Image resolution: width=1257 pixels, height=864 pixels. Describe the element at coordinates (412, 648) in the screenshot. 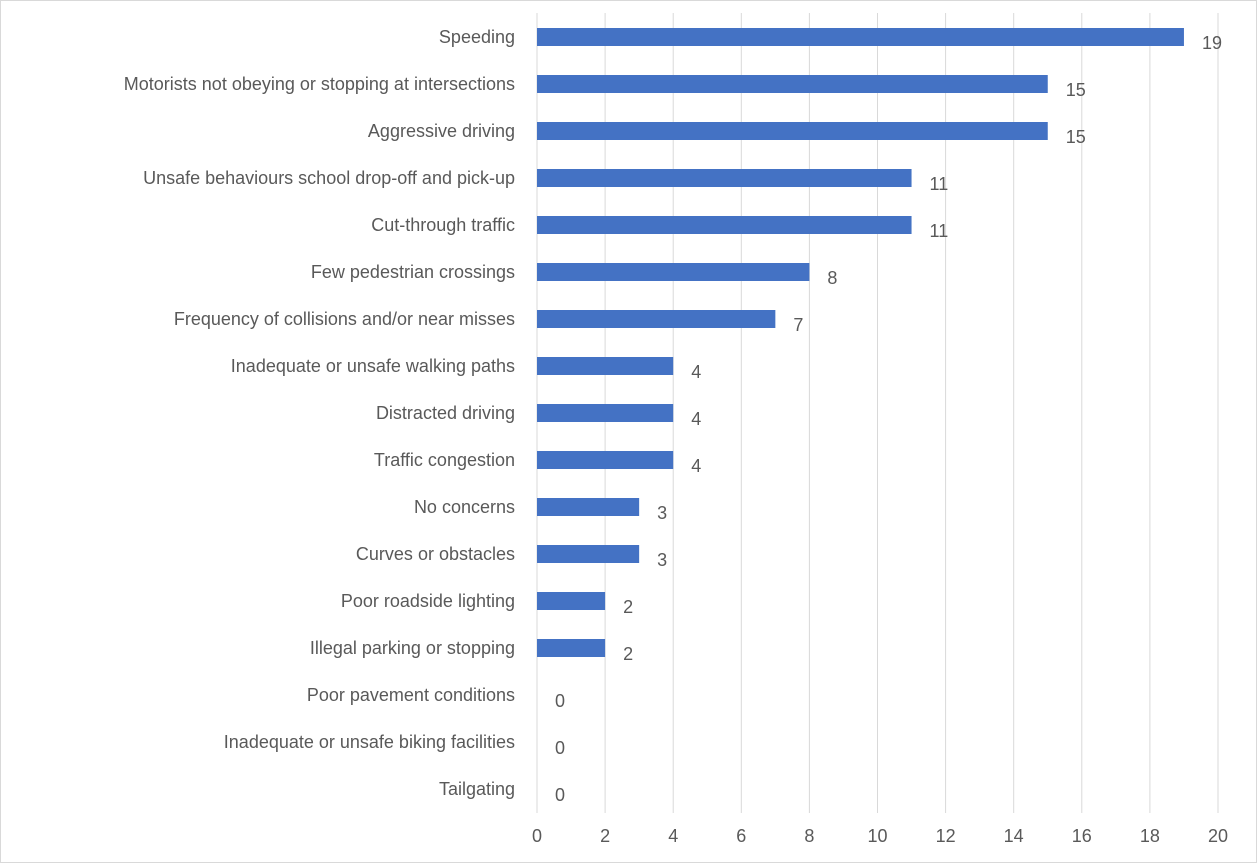

I see `category-label: Illegal parking or stopping` at that location.